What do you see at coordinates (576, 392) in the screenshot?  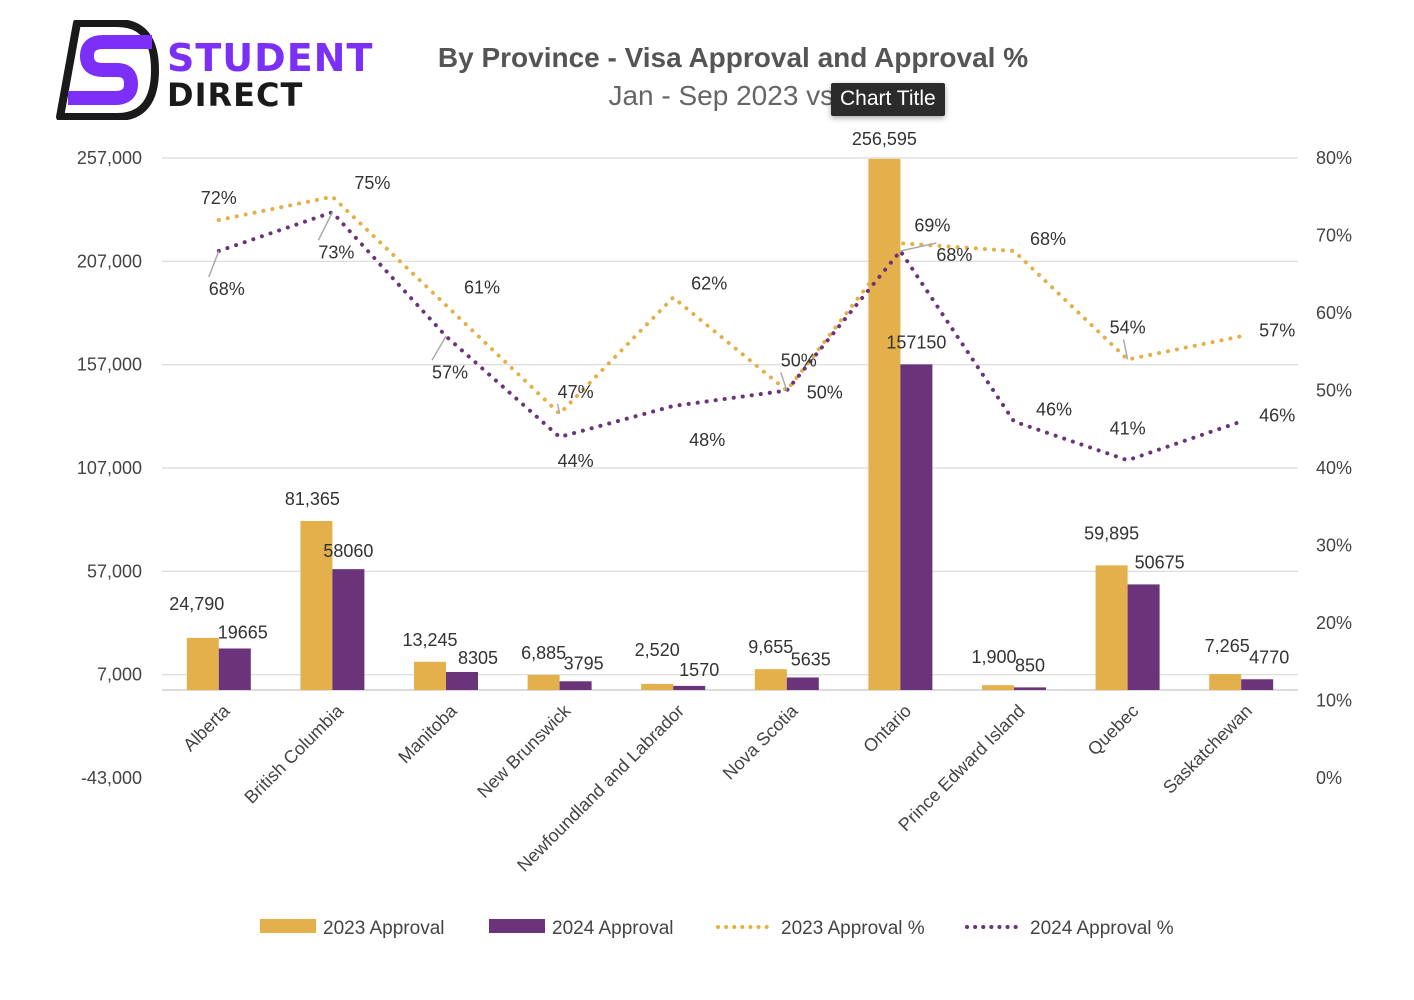 I see `line-data-label: 47%` at bounding box center [576, 392].